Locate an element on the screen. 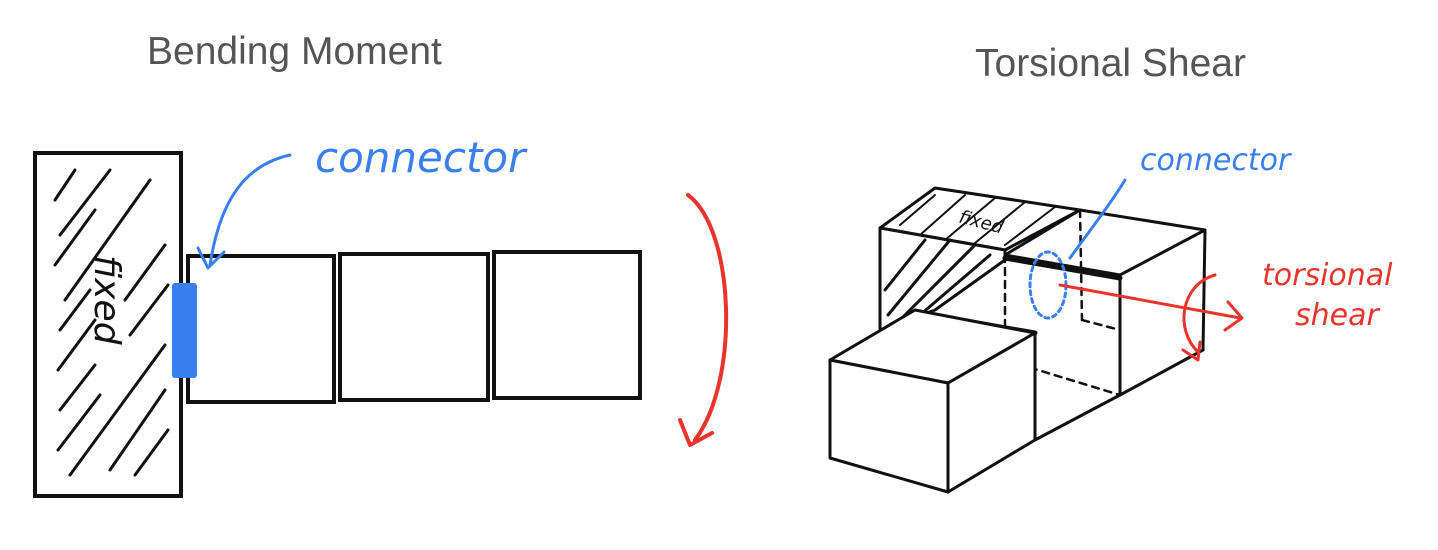 The image size is (1438, 550). torsion-axis is located at coordinates (1150, 301).